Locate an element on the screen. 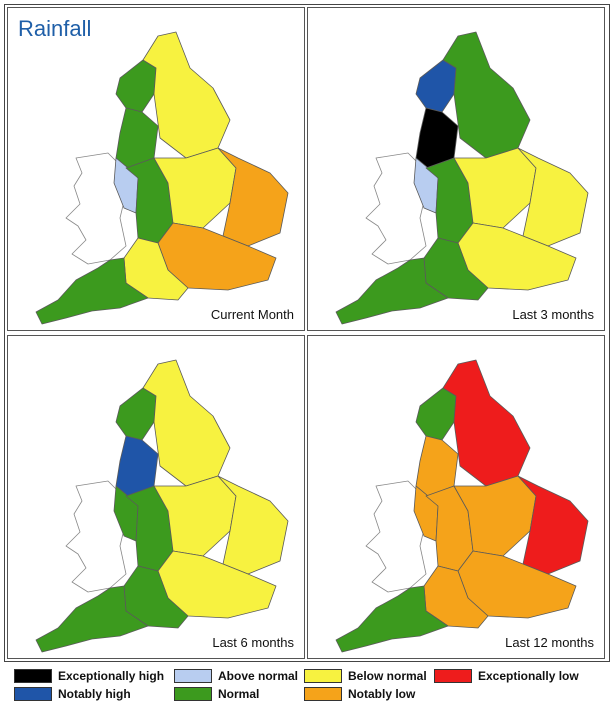 The image size is (614, 708). legend-item-notably-high: Notably high is located at coordinates (72, 694).